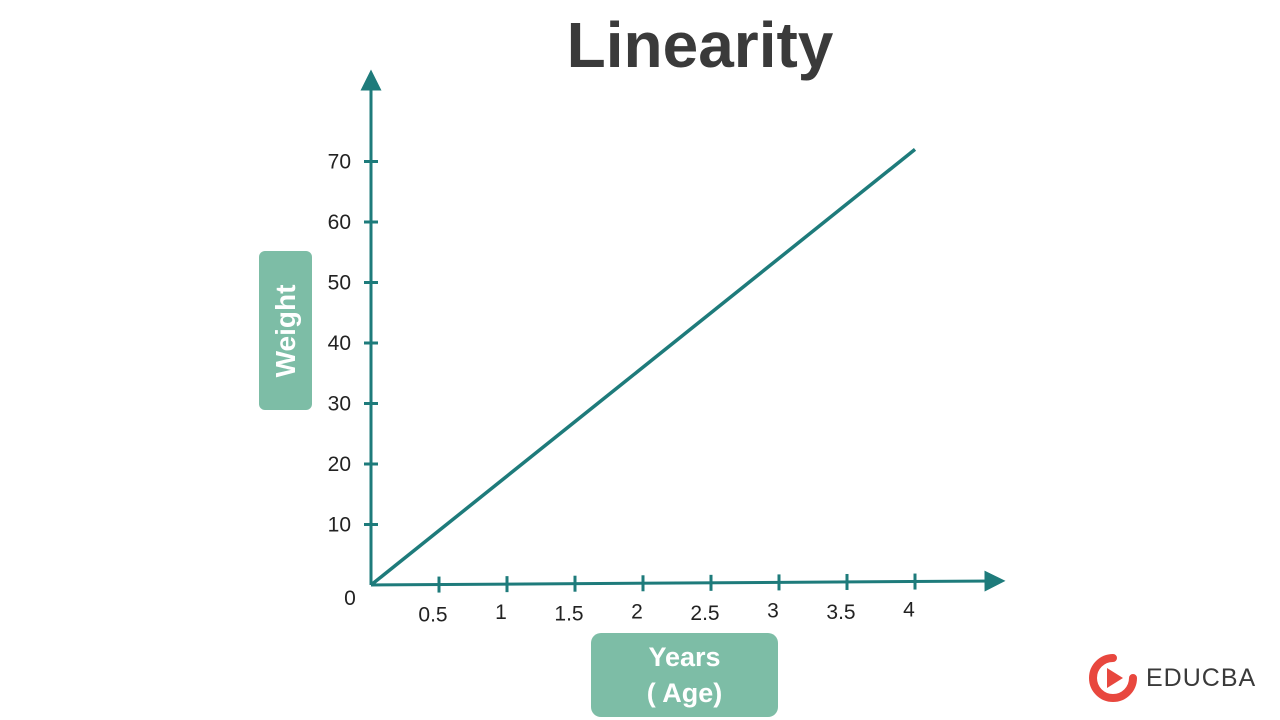  I want to click on x-axis-ticks: 0.5 1 1.5 2 2.5 3 3.5 4, so click(667, 600).